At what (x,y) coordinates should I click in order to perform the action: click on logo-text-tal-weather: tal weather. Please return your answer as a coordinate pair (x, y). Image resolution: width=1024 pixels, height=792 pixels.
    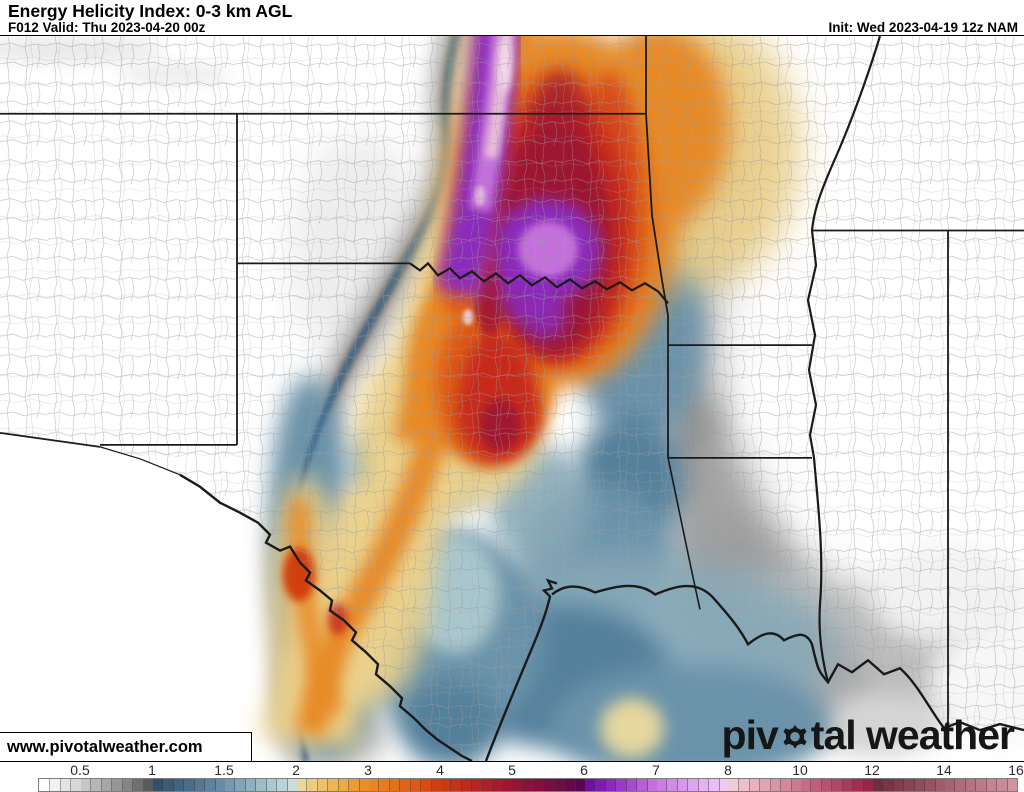
    Looking at the image, I should click on (912, 734).